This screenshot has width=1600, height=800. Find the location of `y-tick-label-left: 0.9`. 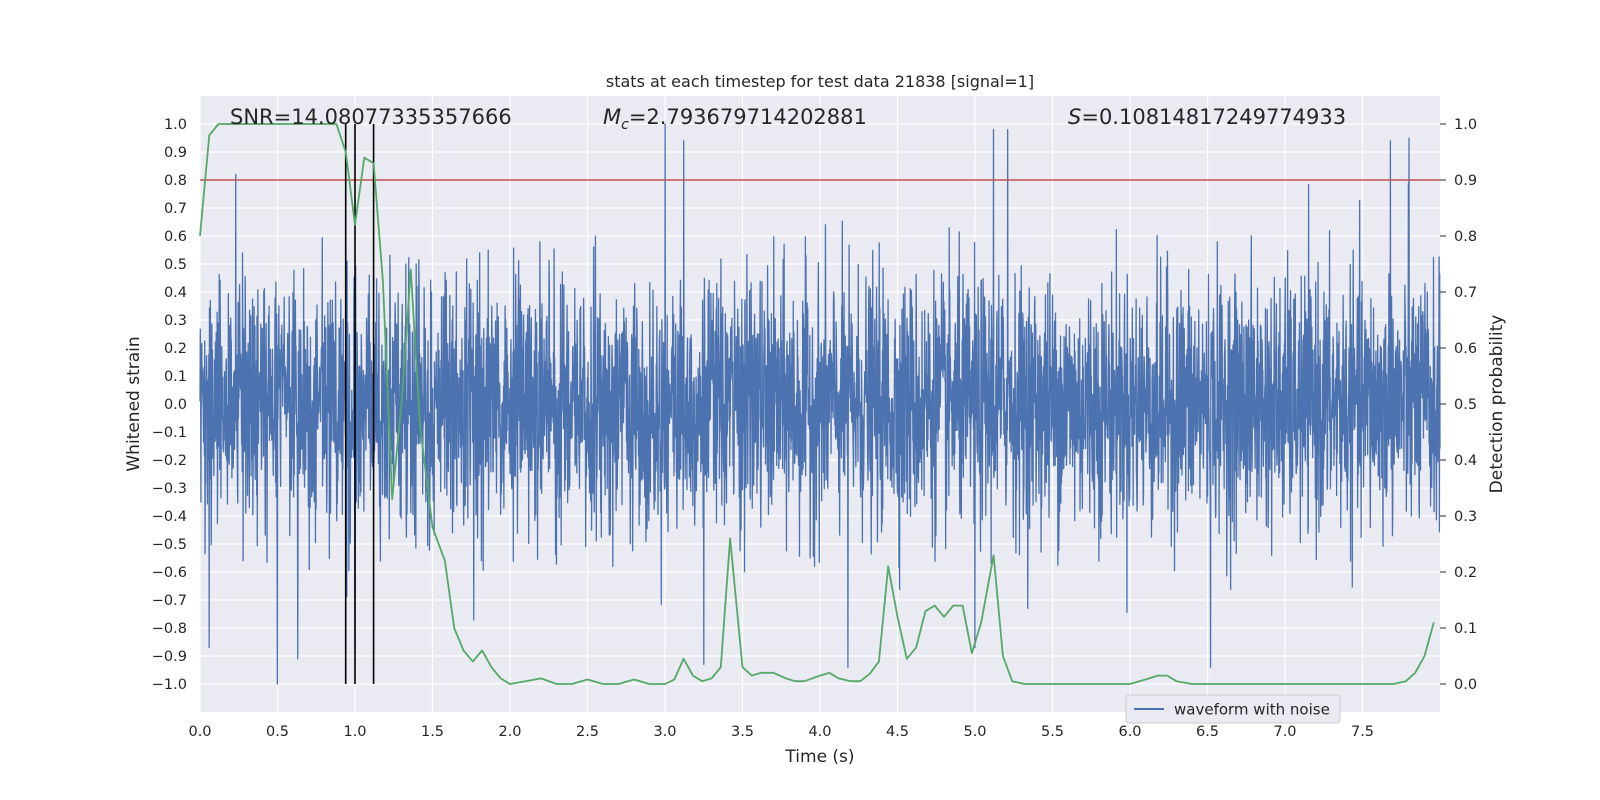

y-tick-label-left: 0.9 is located at coordinates (175, 153).